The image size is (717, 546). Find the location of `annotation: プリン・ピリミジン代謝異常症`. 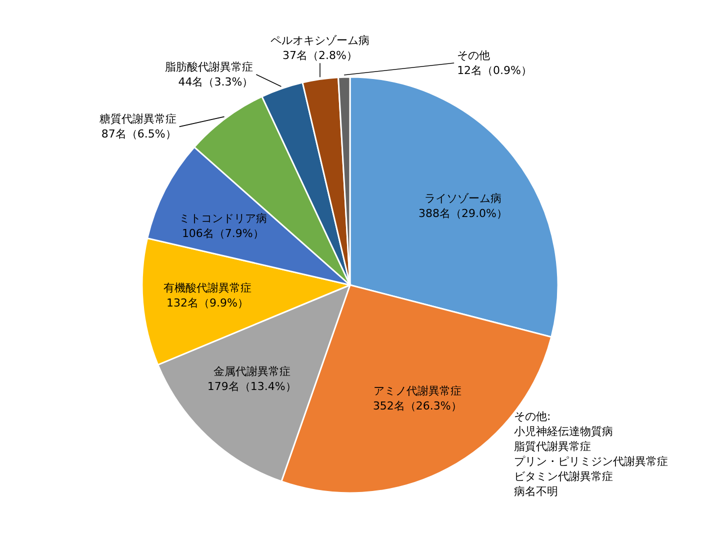

annotation: プリン・ピリミジン代謝異常症 is located at coordinates (591, 461).